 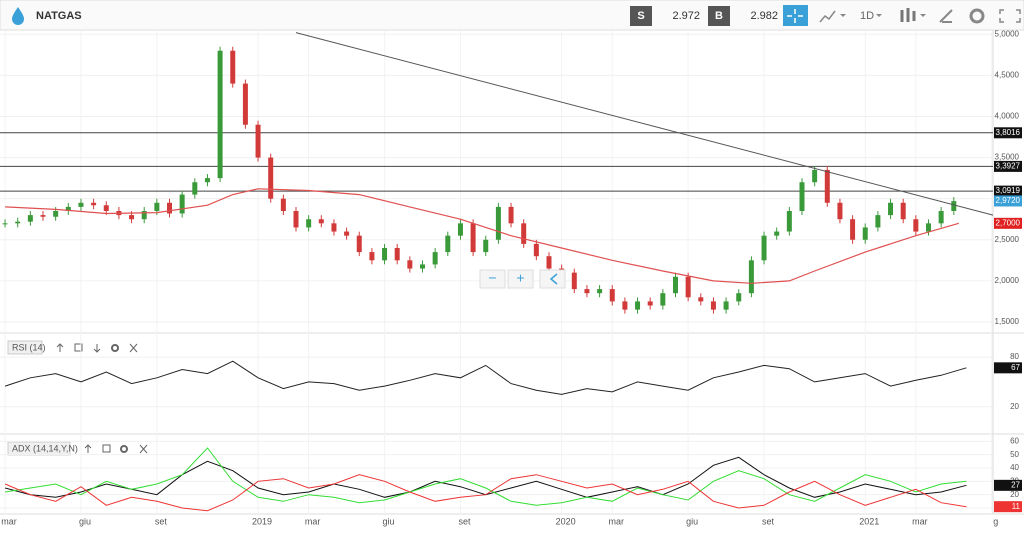 I want to click on price-tag-label: 2,7000, so click(x=1008, y=222).